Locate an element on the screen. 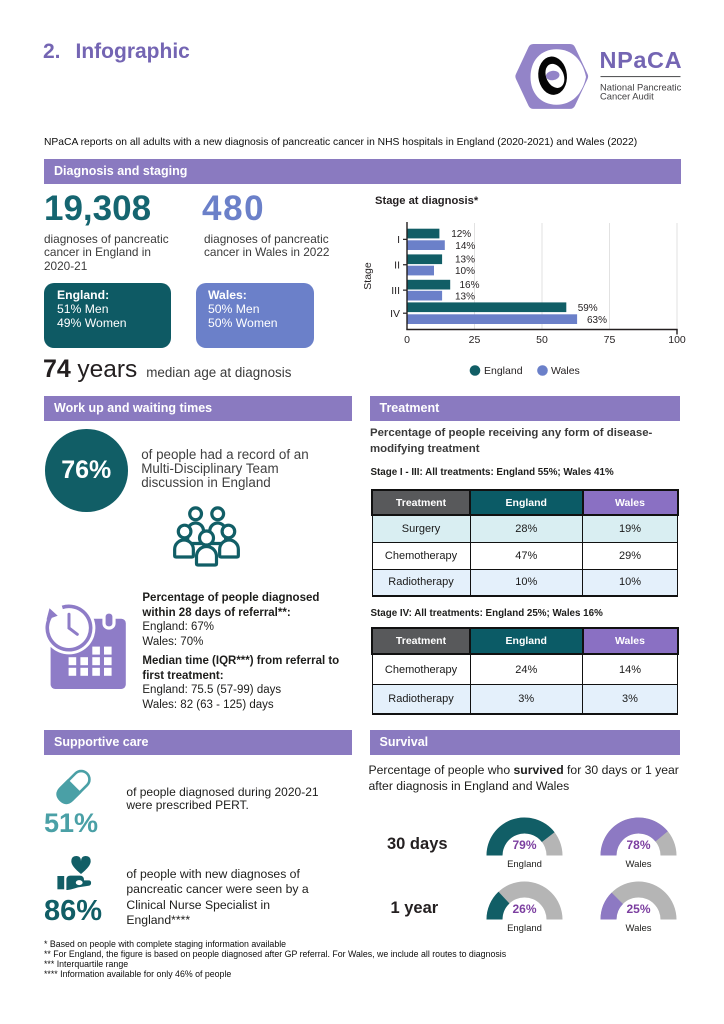 This screenshot has height=1024, width=724. svg-text: National Pancreatic is located at coordinates (641, 86).